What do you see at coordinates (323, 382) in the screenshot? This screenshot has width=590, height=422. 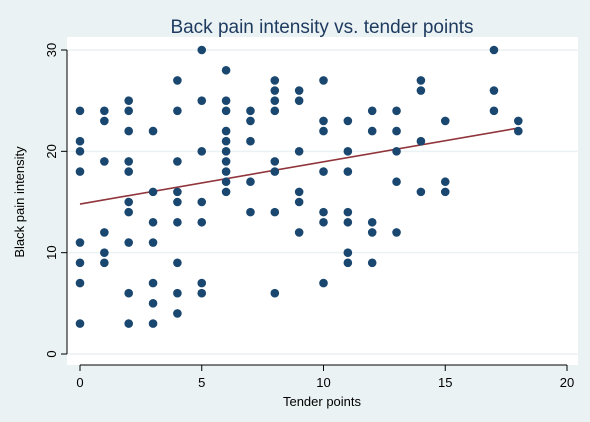 I see `x-tick-label-10: 10` at bounding box center [323, 382].